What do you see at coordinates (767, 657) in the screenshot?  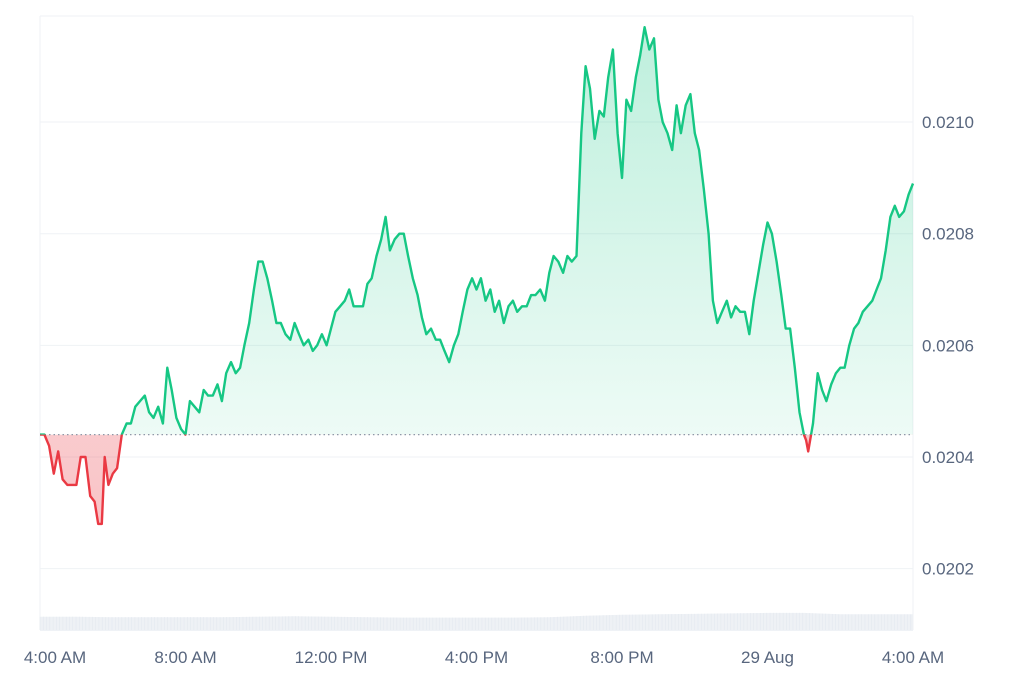 I see `x-tick-label: 29 Aug` at bounding box center [767, 657].